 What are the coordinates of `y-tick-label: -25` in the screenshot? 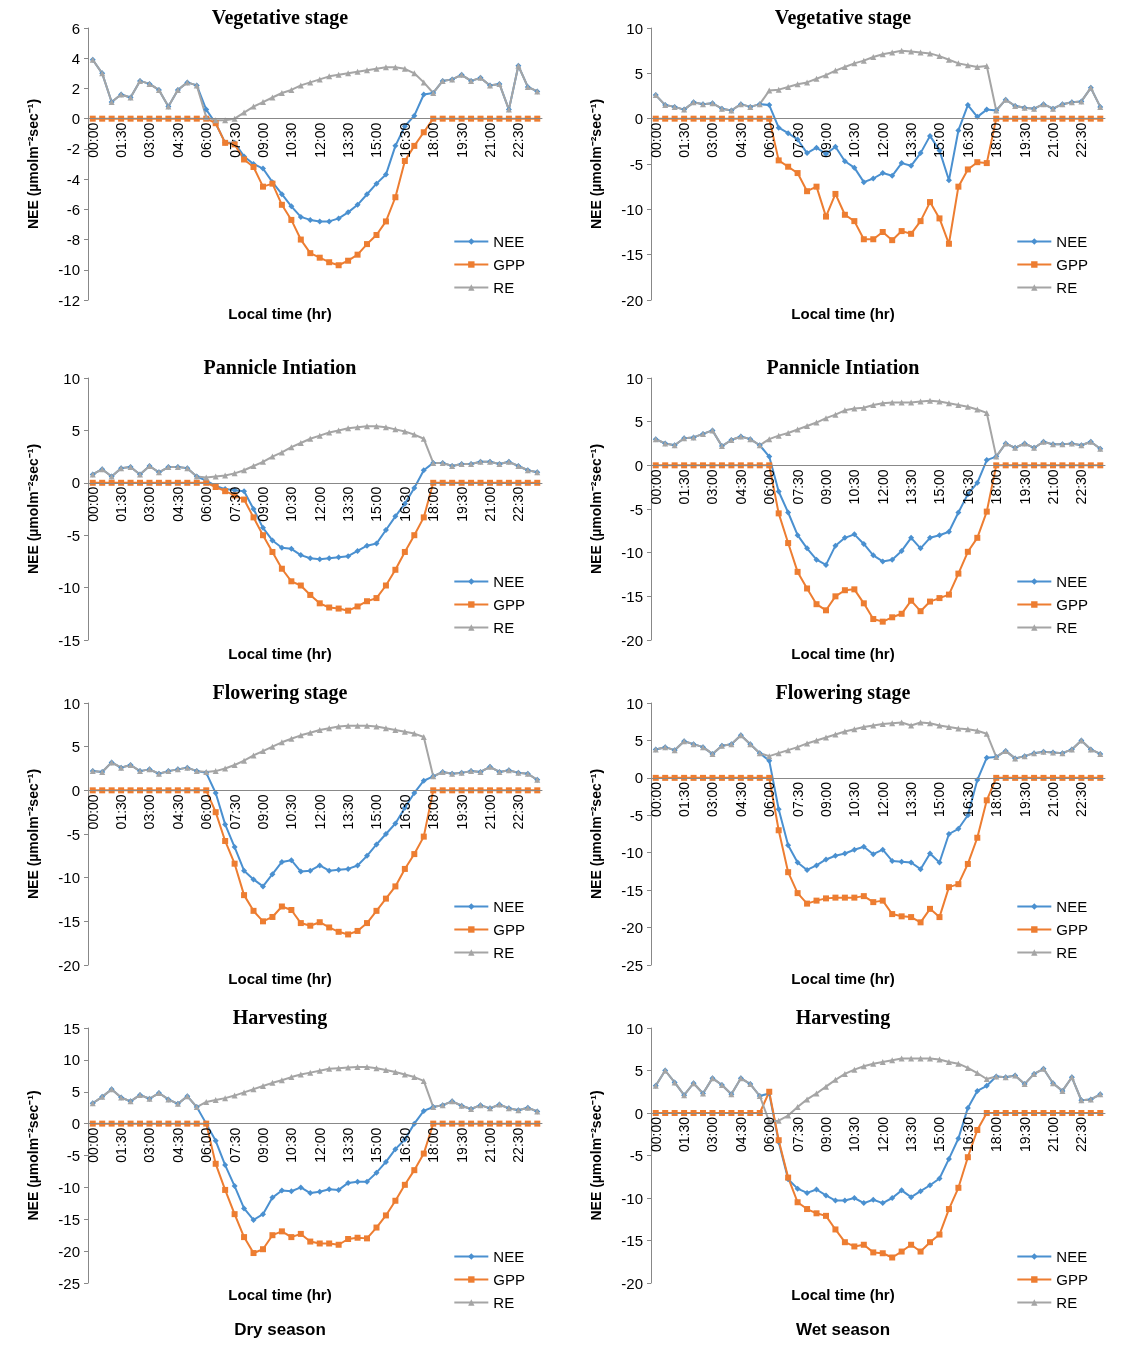 It's located at (632, 965).